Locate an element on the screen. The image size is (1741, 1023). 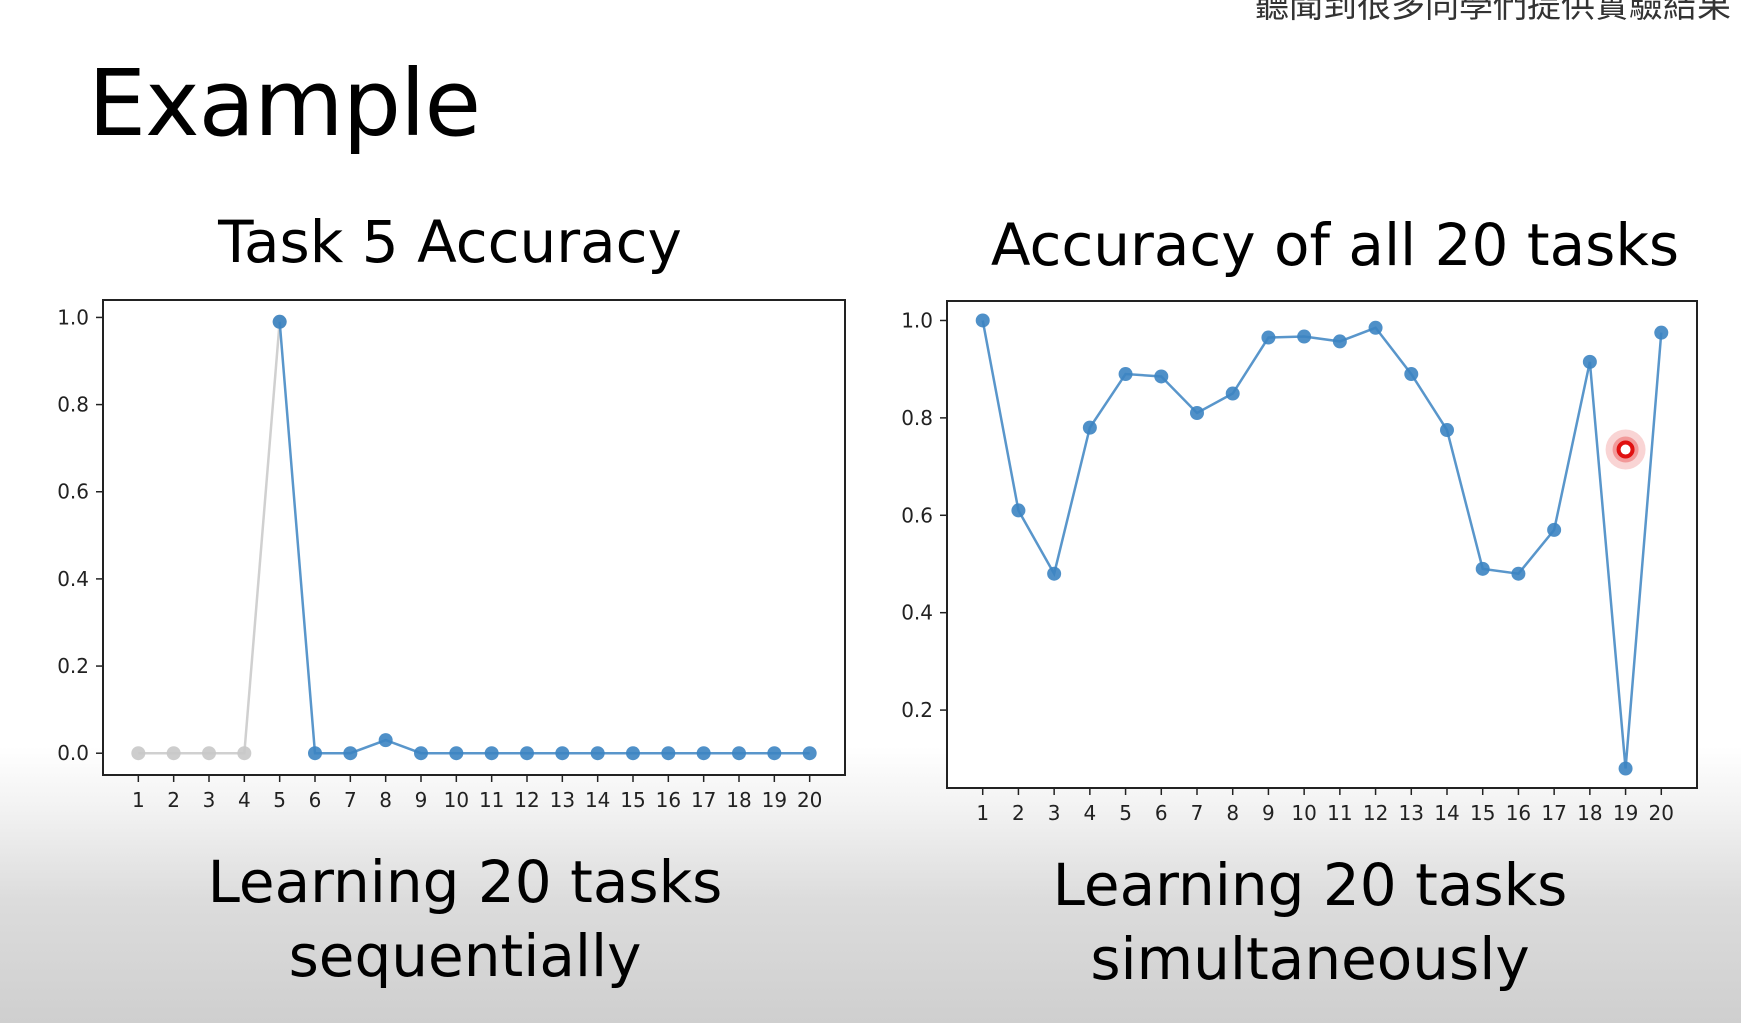
x-tick-label: 18 is located at coordinates (738, 800).